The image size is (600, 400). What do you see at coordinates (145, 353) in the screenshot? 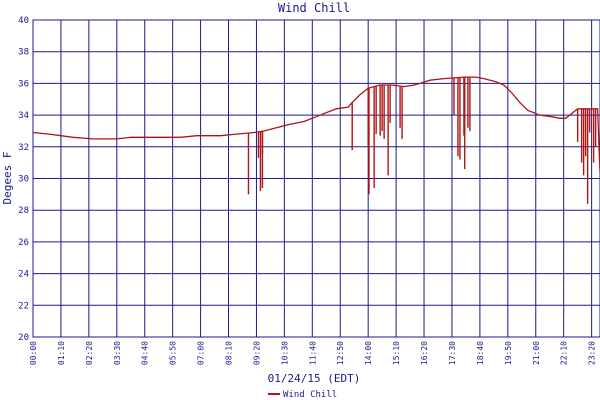
I see `x-tick-label: 04:40` at bounding box center [145, 353].